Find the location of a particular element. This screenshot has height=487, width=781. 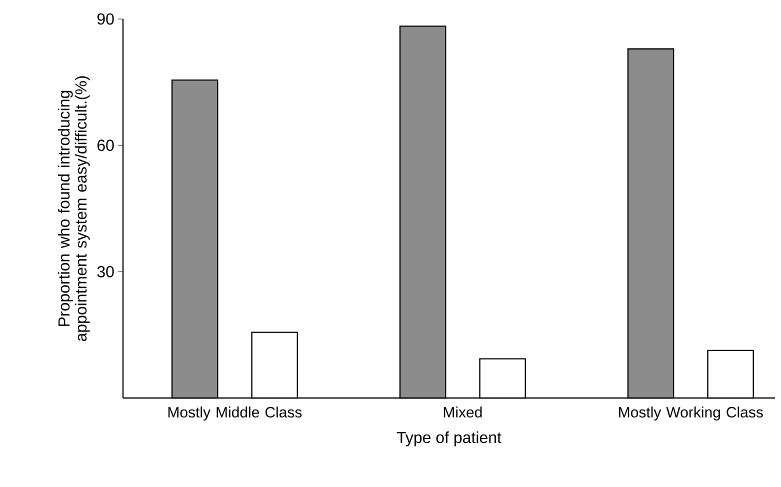

y-axis-title: Proportion who found introducing appointment system easy/difficult.(%) is located at coordinates (74, 209).